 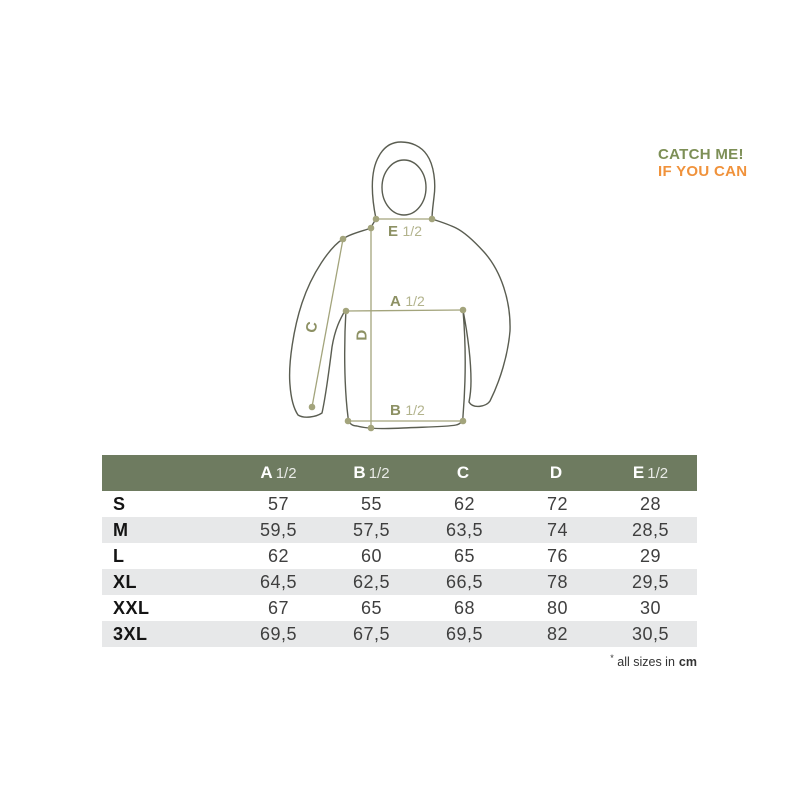 I want to click on footnote: * all sizes in cm, so click(x=653, y=661).